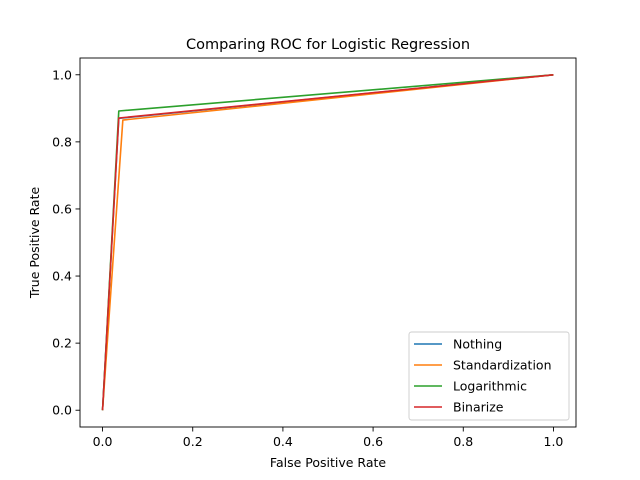 The width and height of the screenshot is (640, 480). What do you see at coordinates (62, 410) in the screenshot?
I see `y-tick-label: 0.0` at bounding box center [62, 410].